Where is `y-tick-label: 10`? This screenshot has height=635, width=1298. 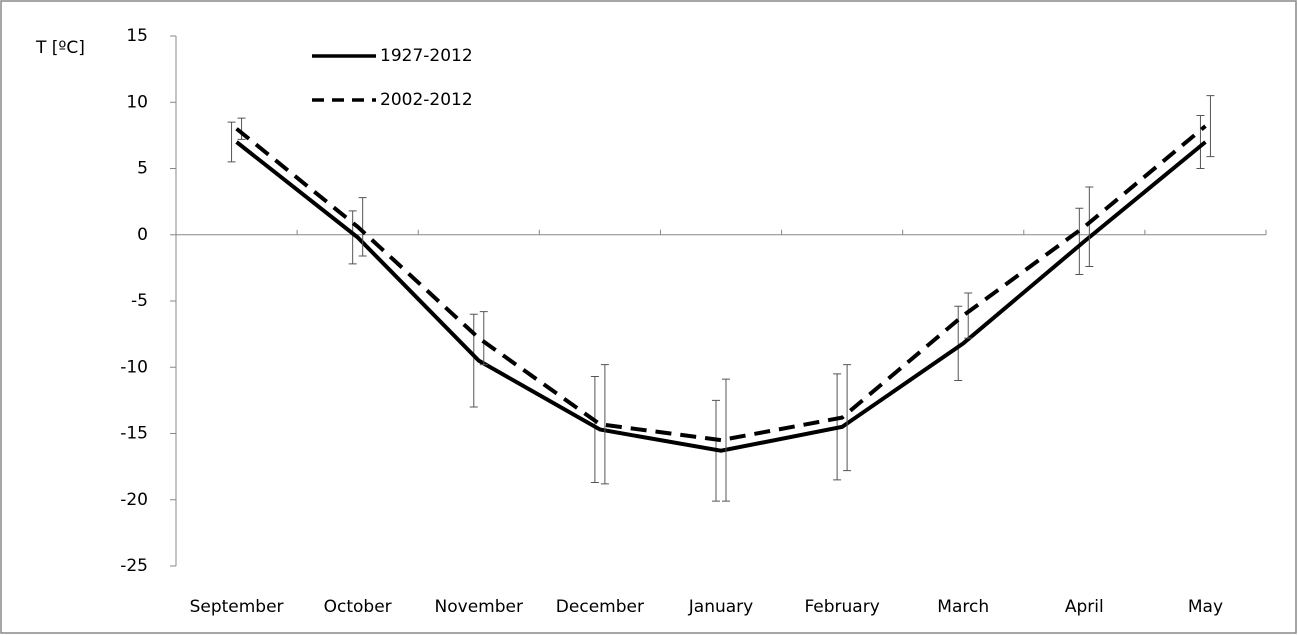 y-tick-label: 10 is located at coordinates (137, 102).